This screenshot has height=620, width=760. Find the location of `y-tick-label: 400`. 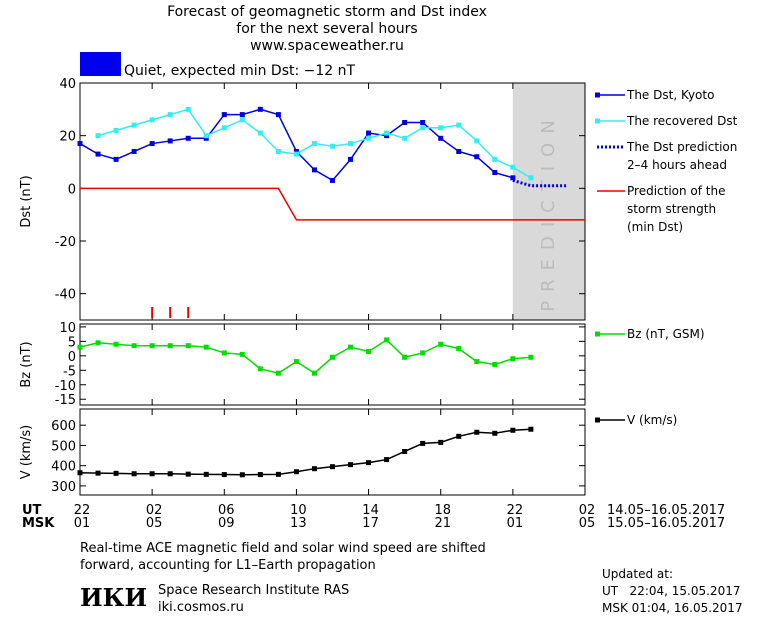

y-tick-label: 400 is located at coordinates (63, 467).